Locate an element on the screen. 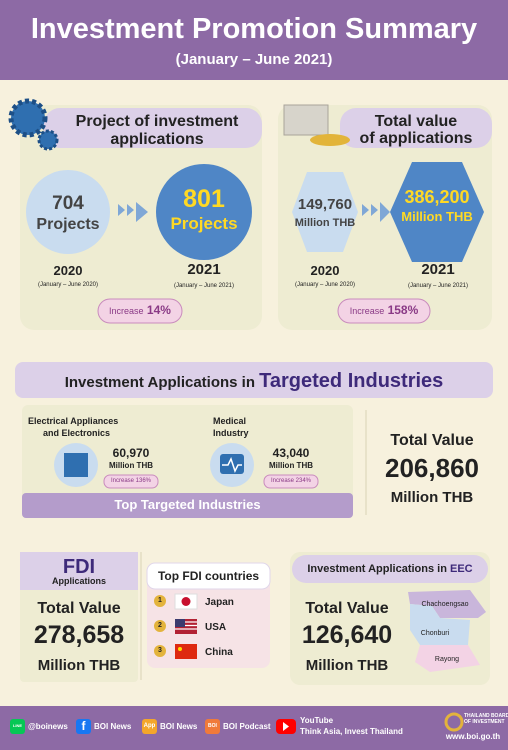 Image resolution: width=508 pixels, height=750 pixels. section-title: of applications is located at coordinates (416, 138).